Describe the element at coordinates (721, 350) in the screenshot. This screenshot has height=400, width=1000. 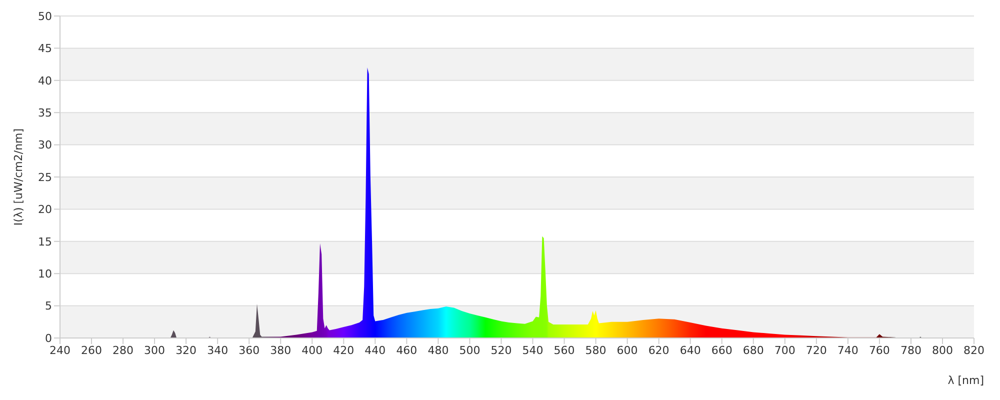
I see `x-tick-label: 660` at that location.